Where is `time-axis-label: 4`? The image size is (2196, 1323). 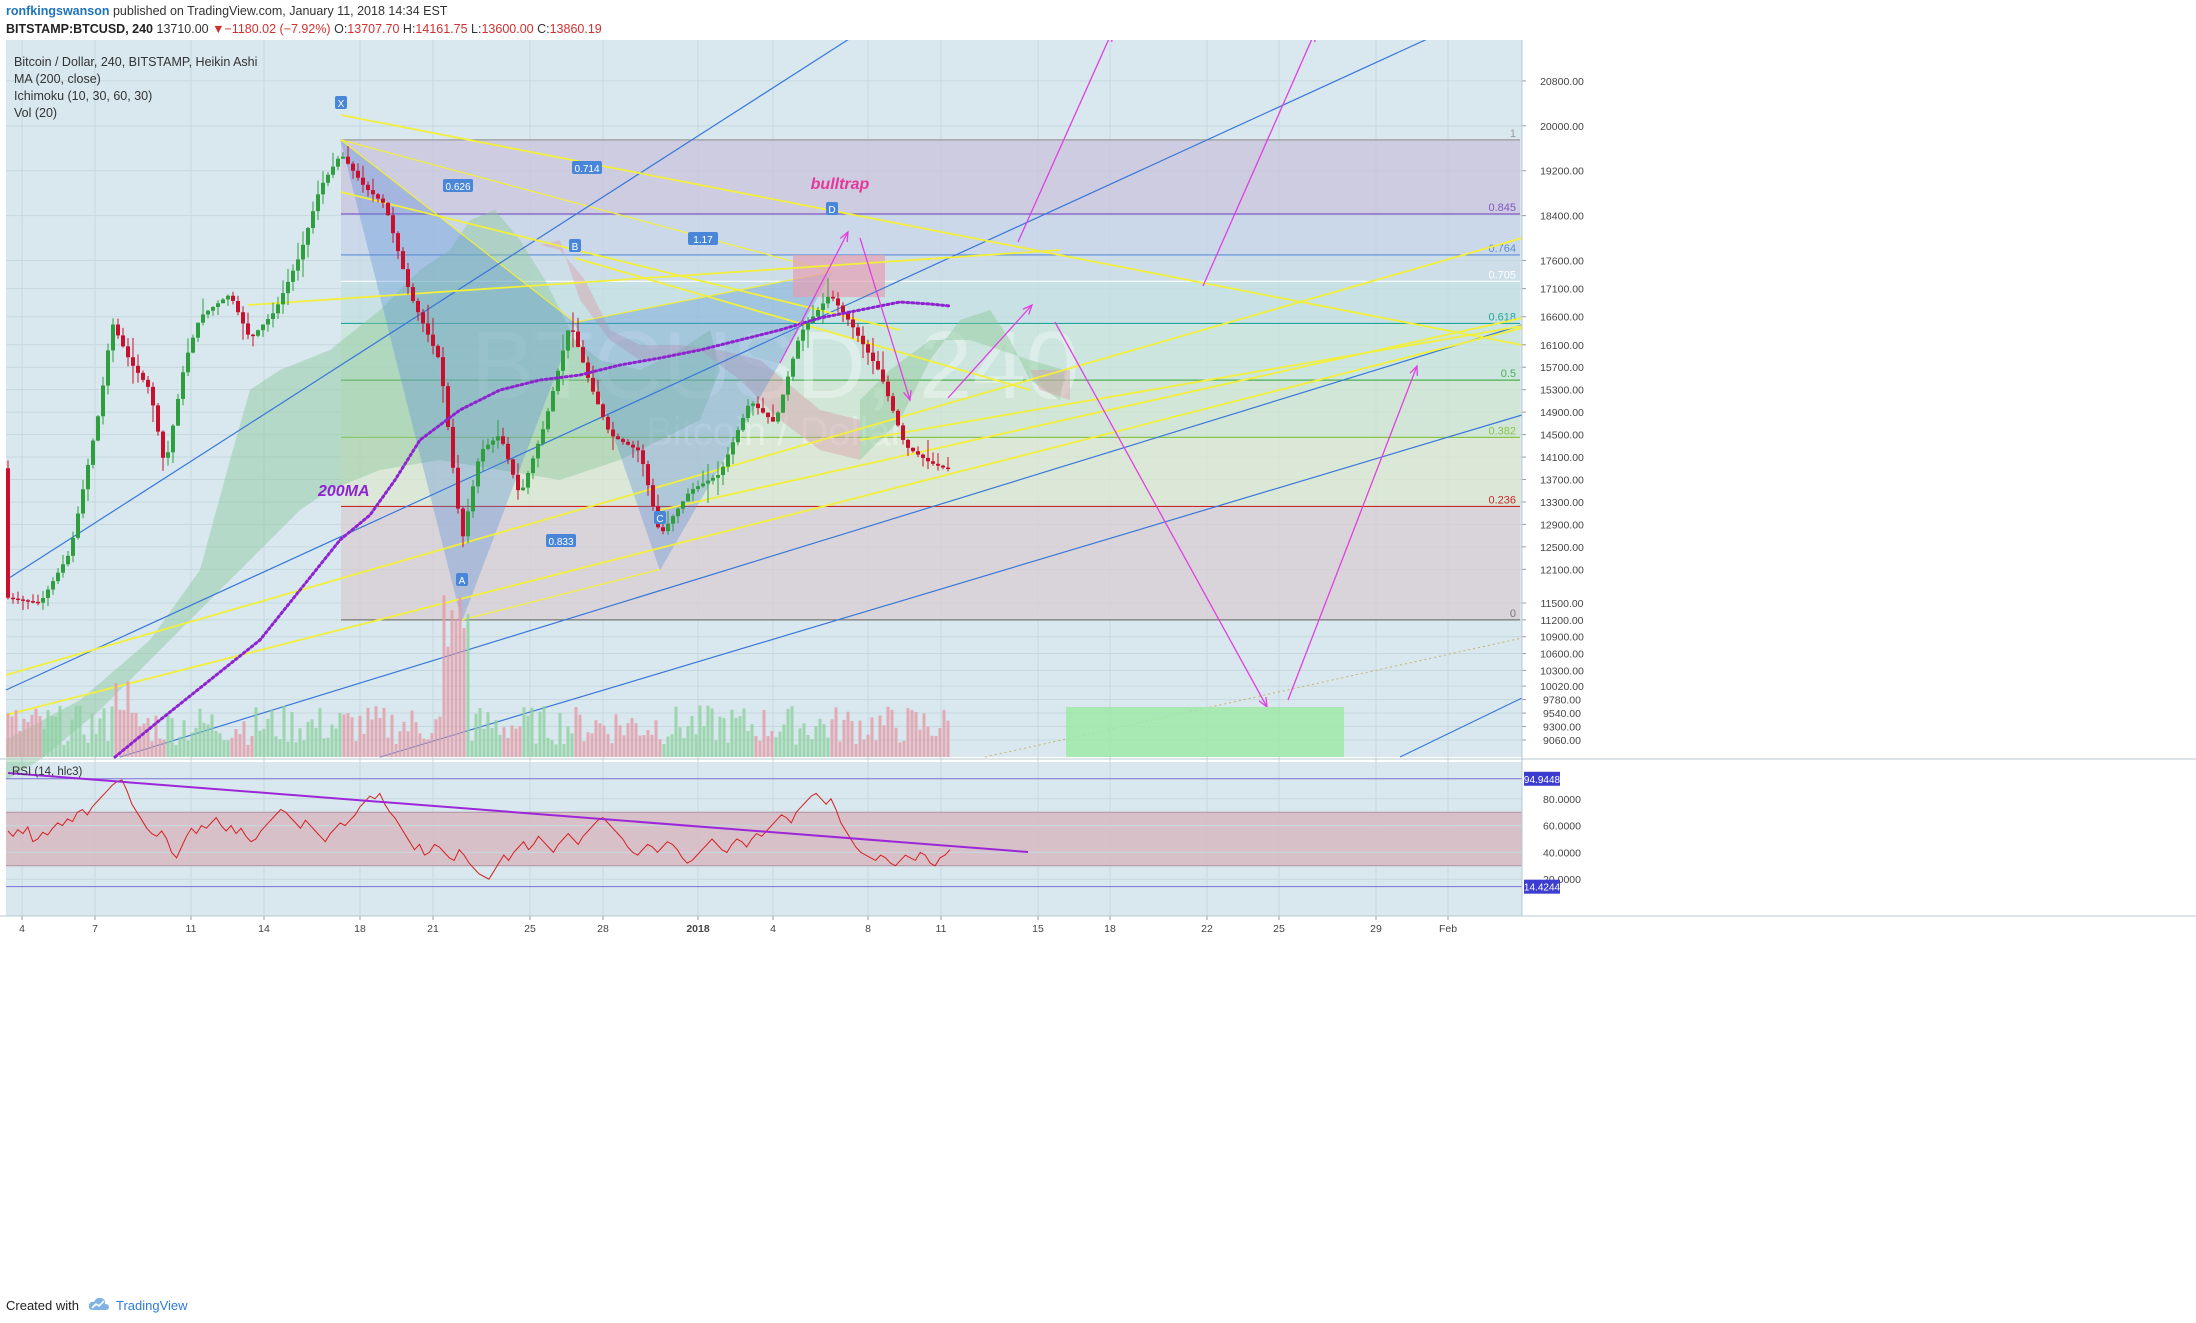 time-axis-label: 4 is located at coordinates (773, 929).